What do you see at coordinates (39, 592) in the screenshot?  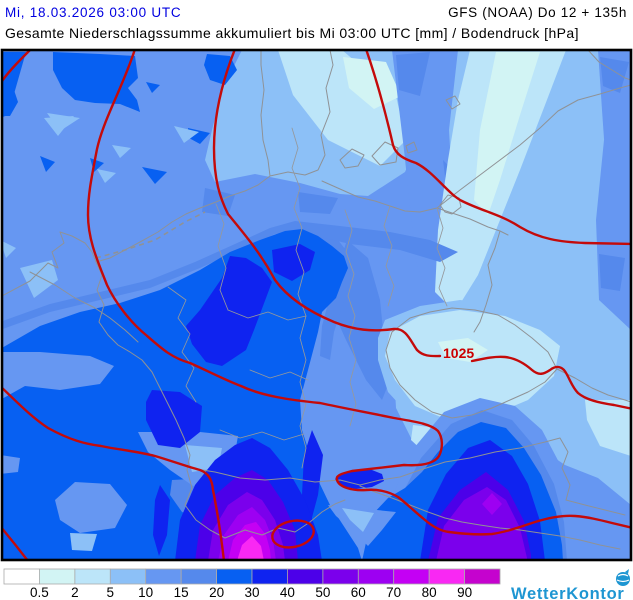 I see `svg-text: 0.5` at bounding box center [39, 592].